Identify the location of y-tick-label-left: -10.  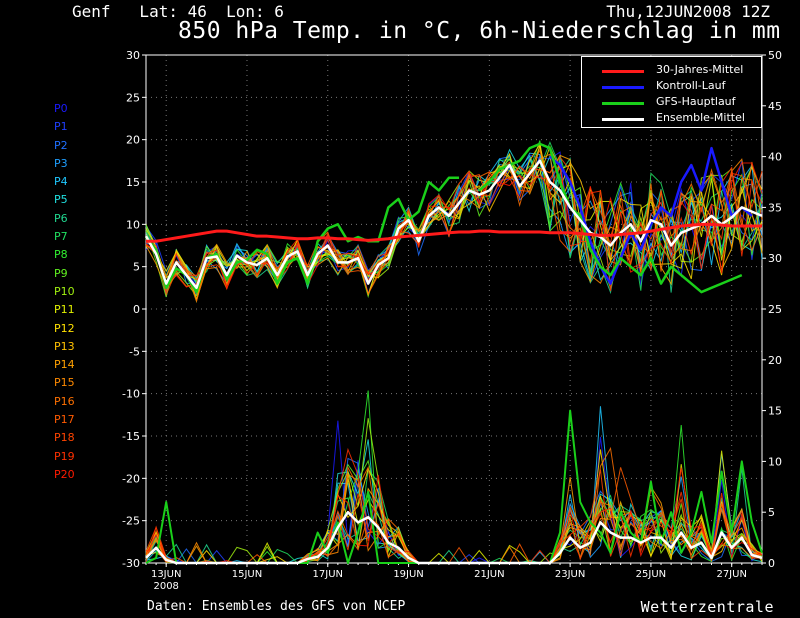
(131, 394).